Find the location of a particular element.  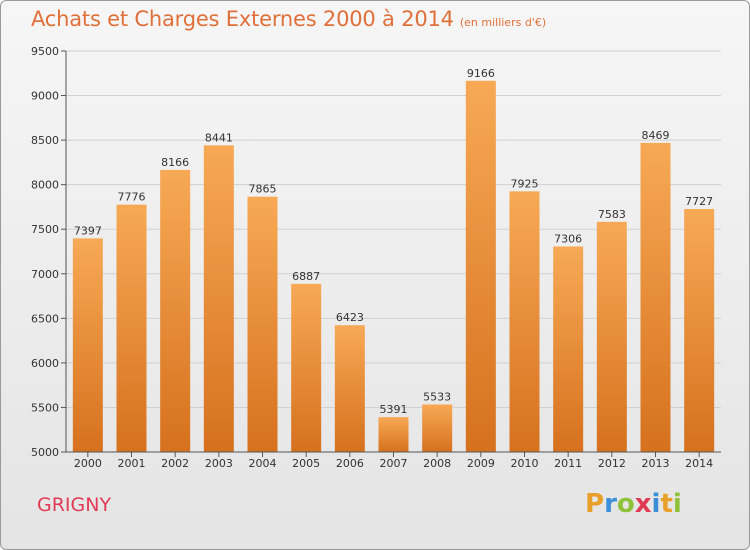

x-tick-label: 2006 is located at coordinates (350, 463).